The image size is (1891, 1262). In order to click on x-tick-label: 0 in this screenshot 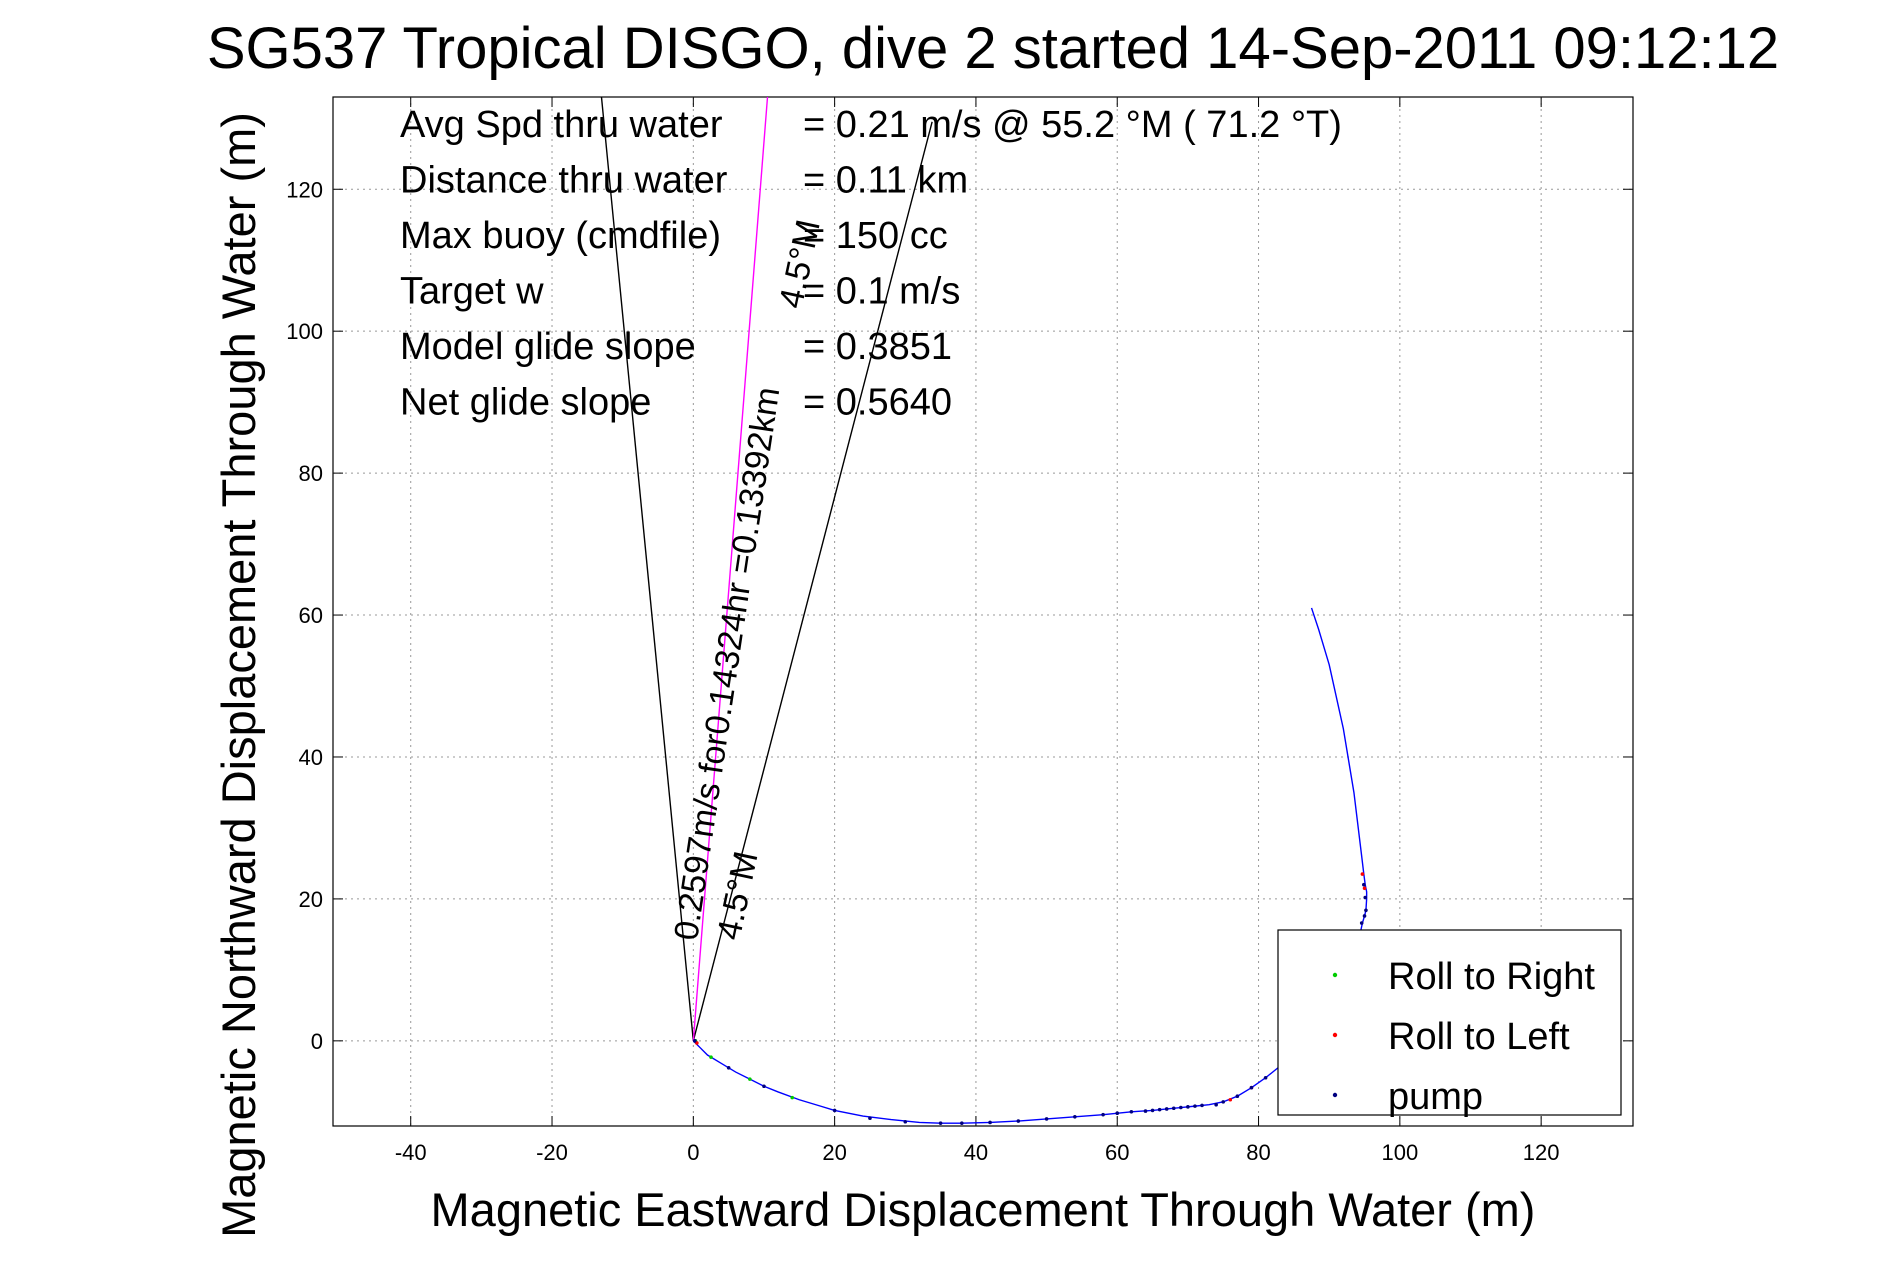, I will do `click(693, 1152)`.